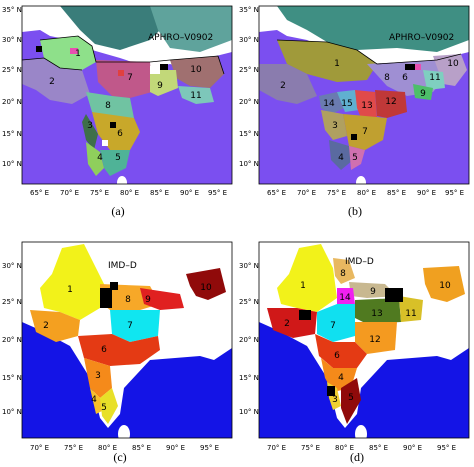 This screenshot has width=474, height=467. I want to click on region-label: 1, so click(303, 286).